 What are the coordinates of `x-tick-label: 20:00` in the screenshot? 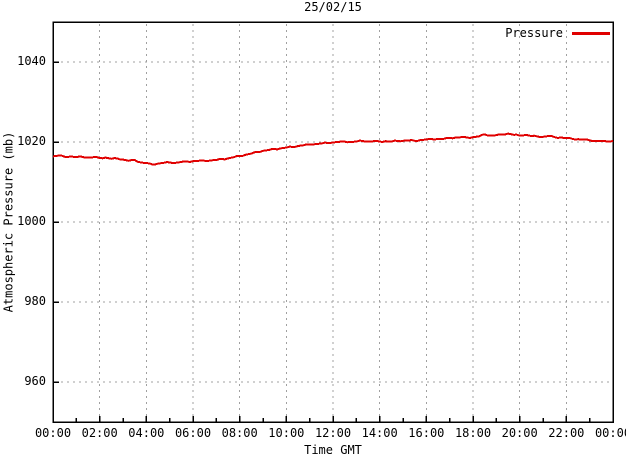 It's located at (519, 433).